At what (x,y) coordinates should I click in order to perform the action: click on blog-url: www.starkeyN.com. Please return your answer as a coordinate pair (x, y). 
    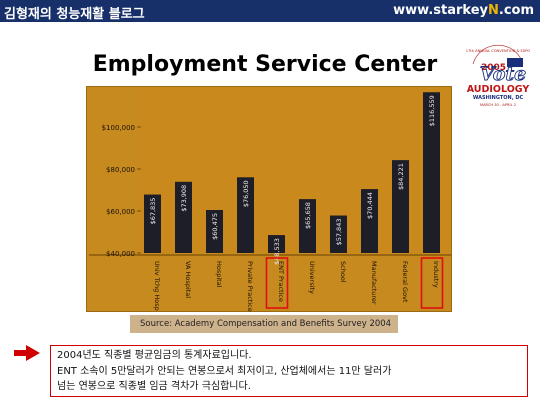
    Looking at the image, I should click on (463, 10).